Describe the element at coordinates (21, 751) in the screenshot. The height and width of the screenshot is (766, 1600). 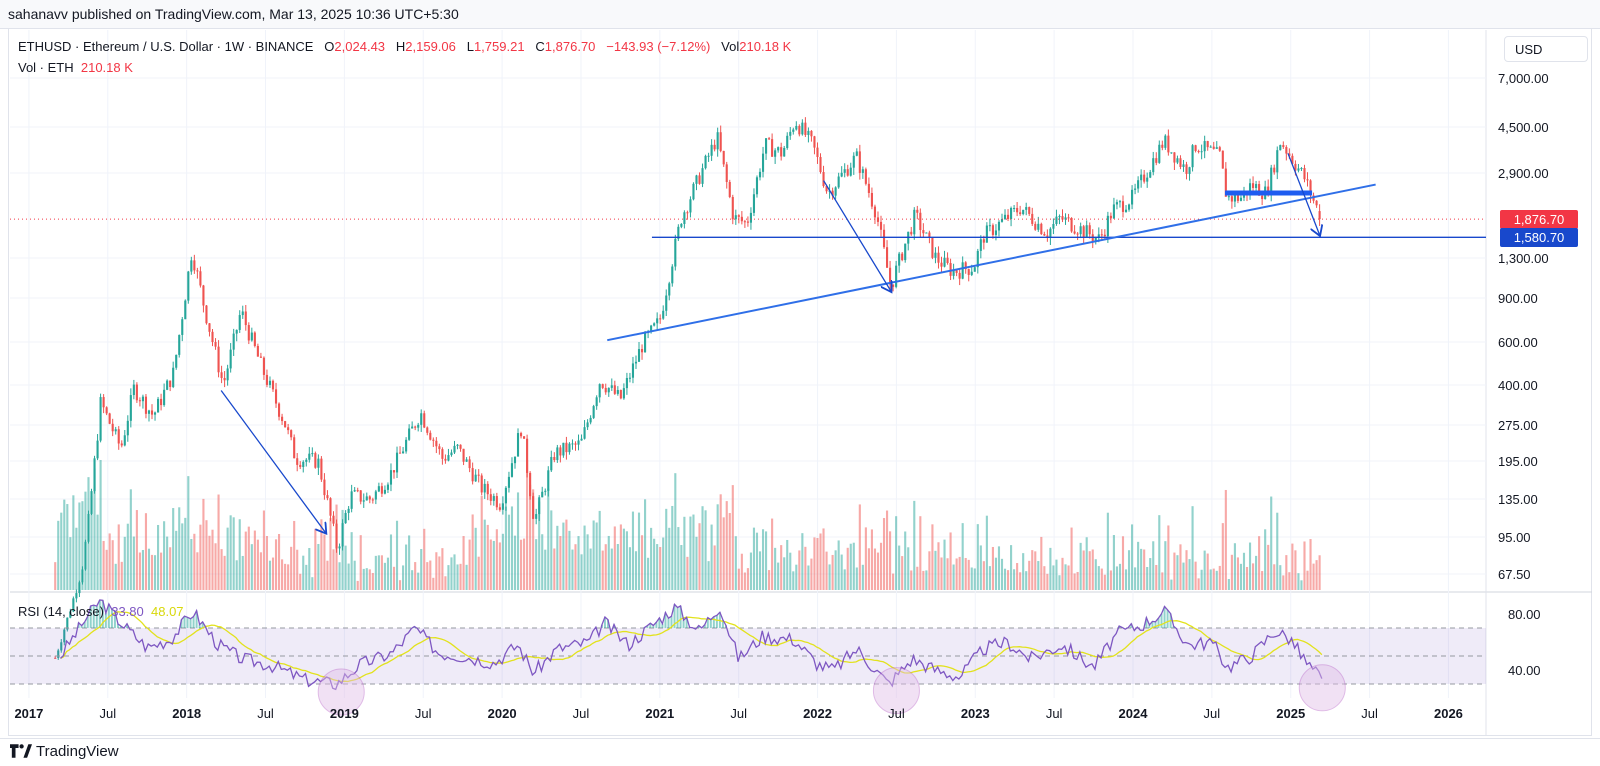
I see `tradingview-logo-icon` at that location.